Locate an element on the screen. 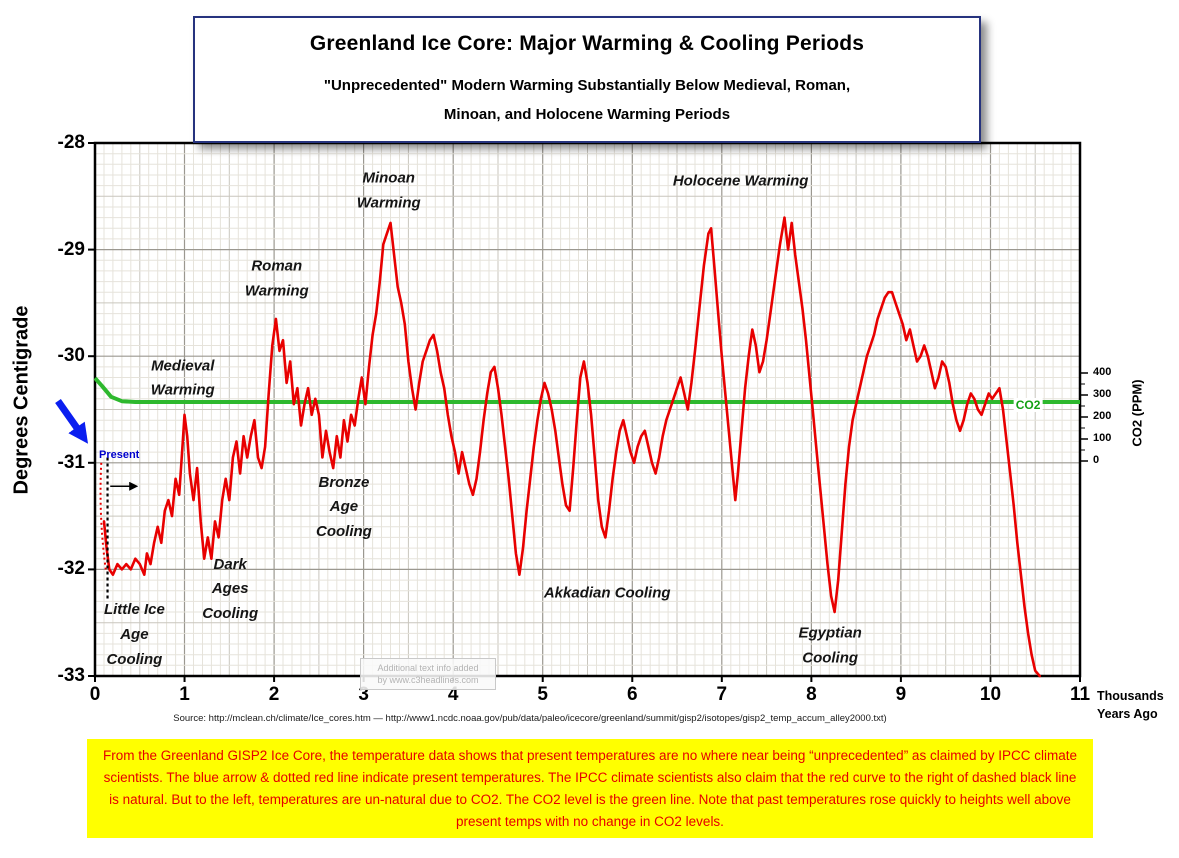 Image resolution: width=1179 pixels, height=858 pixels. annotation-akkadian-cooling: Akkadian Cooling is located at coordinates (607, 593).